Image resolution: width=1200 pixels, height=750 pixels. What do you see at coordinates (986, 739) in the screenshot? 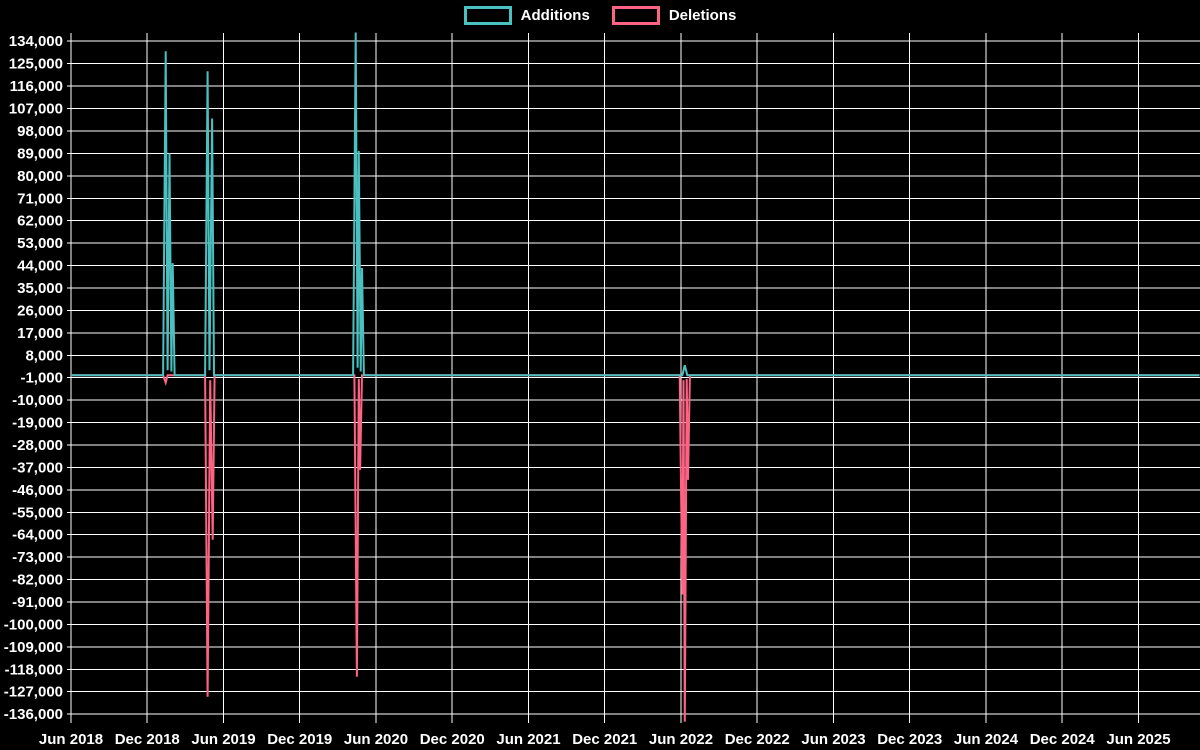
I see `x-axis-tick-label: Jun 2024` at bounding box center [986, 739].